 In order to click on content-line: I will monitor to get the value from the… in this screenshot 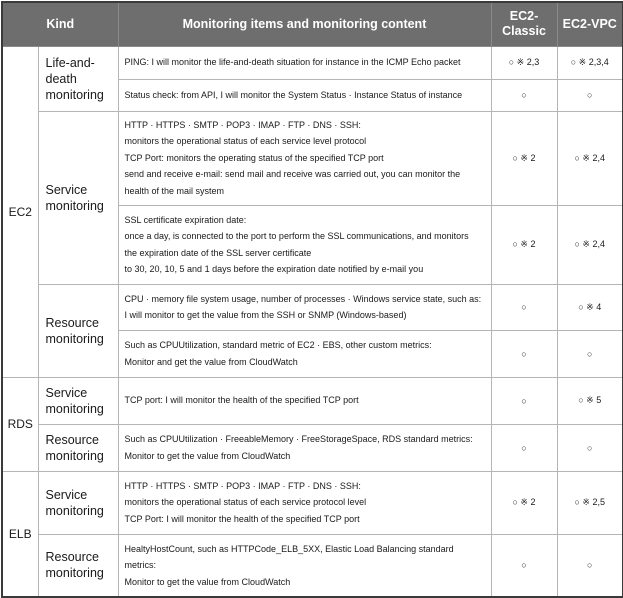, I will do `click(265, 315)`.